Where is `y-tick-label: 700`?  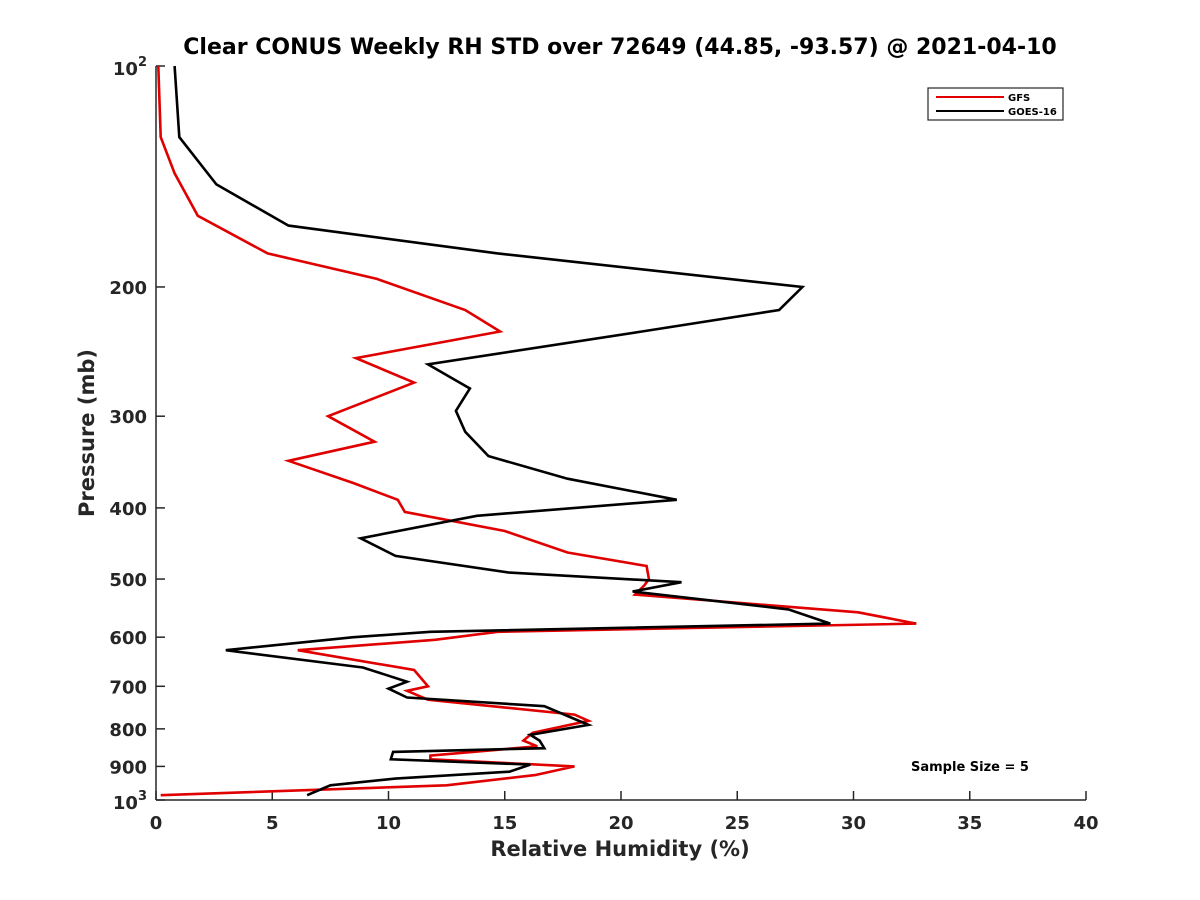 y-tick-label: 700 is located at coordinates (128, 687).